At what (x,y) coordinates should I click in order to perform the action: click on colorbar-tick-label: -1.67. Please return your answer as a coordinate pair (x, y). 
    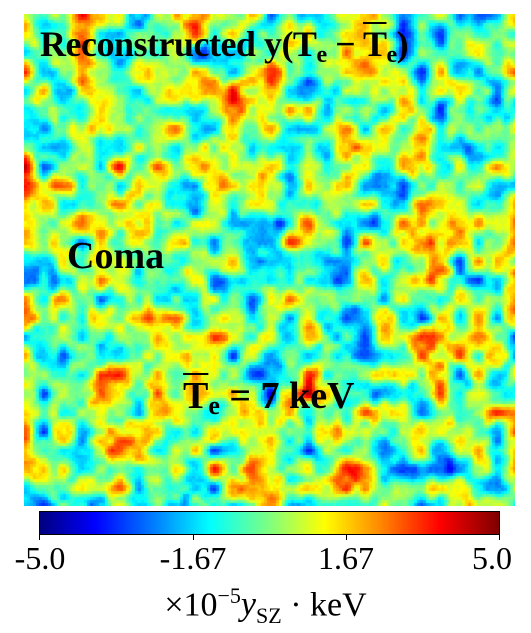
    Looking at the image, I should click on (193, 558).